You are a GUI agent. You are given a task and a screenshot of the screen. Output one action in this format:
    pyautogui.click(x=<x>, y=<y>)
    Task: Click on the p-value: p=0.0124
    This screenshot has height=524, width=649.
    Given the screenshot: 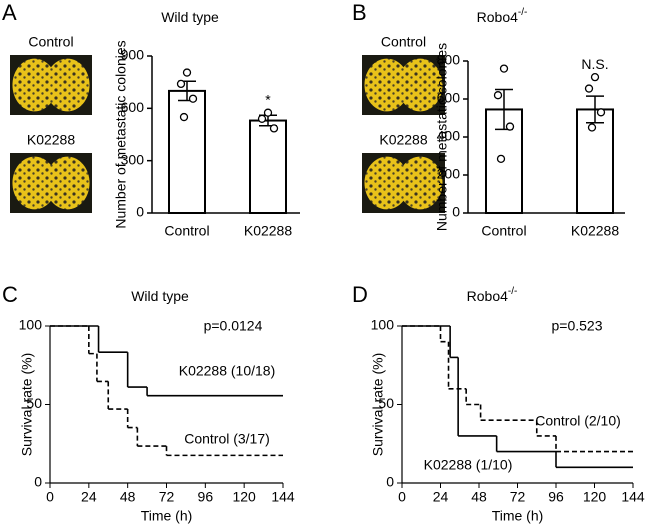 What is the action you would take?
    pyautogui.click(x=233, y=326)
    